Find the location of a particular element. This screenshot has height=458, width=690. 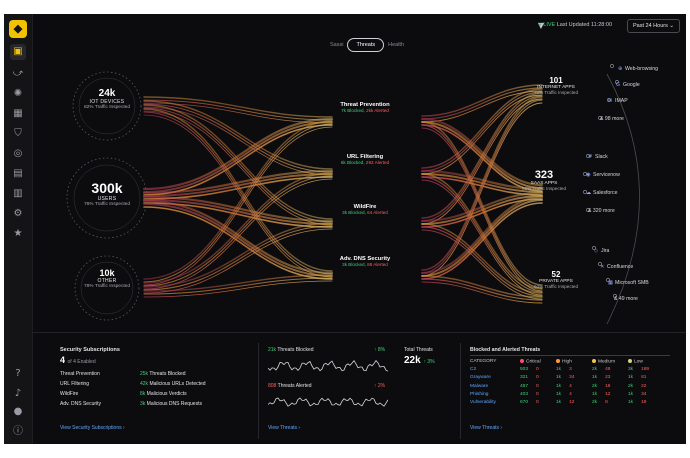

filter-icon: ▼ is located at coordinates (540, 25).